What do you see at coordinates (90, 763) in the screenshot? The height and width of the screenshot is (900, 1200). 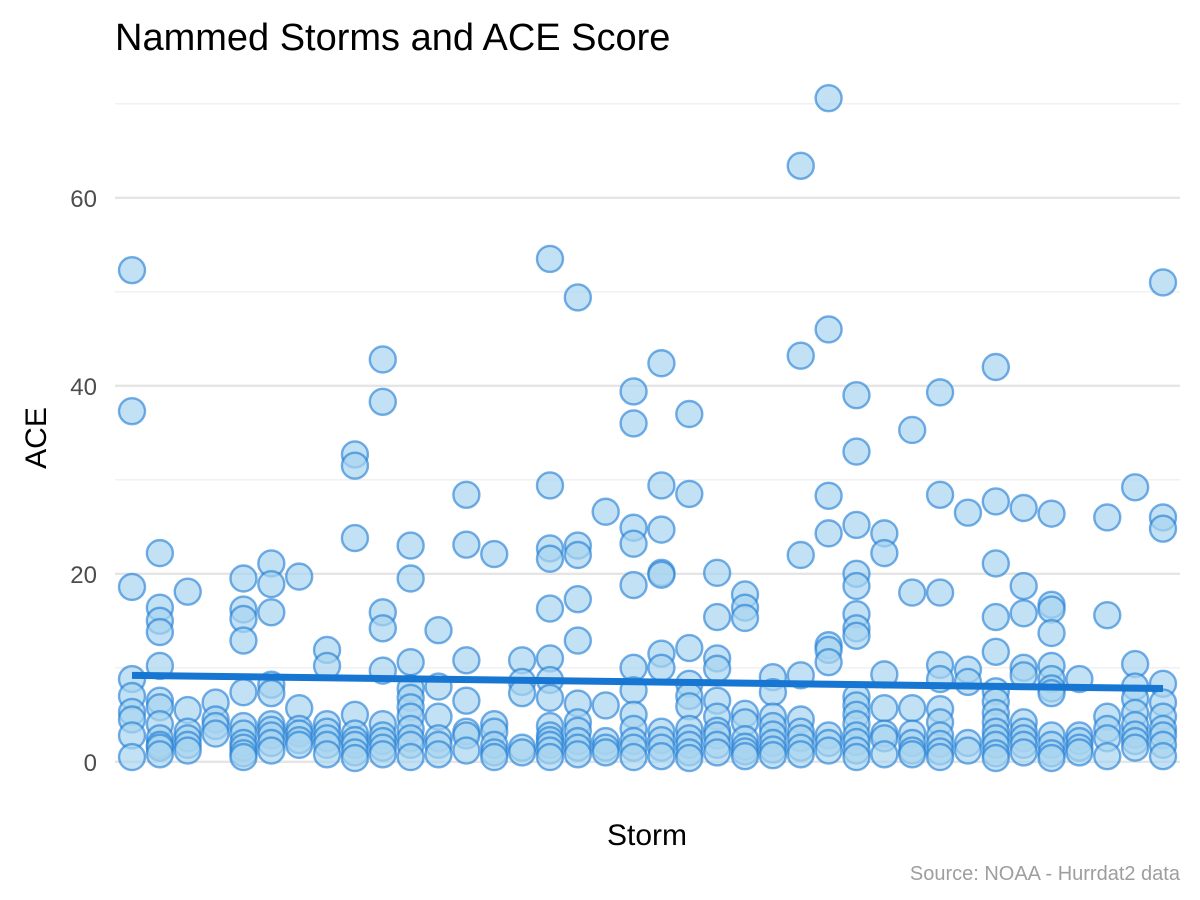 I see `y-tick-label: 0` at bounding box center [90, 763].